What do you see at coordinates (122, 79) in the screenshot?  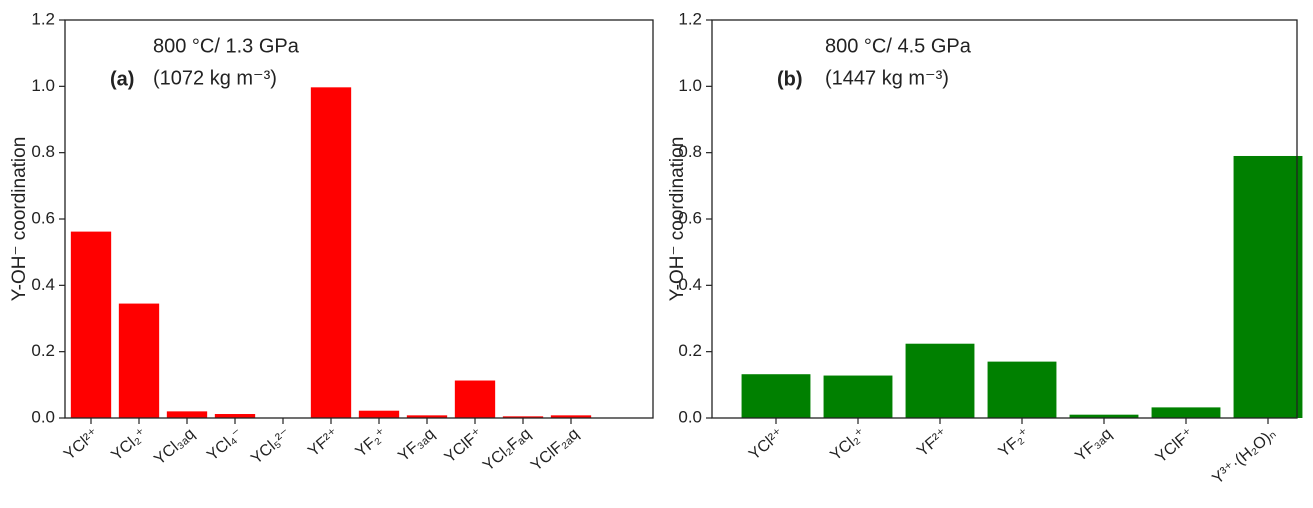 I see `panel-label: (a)` at bounding box center [122, 79].